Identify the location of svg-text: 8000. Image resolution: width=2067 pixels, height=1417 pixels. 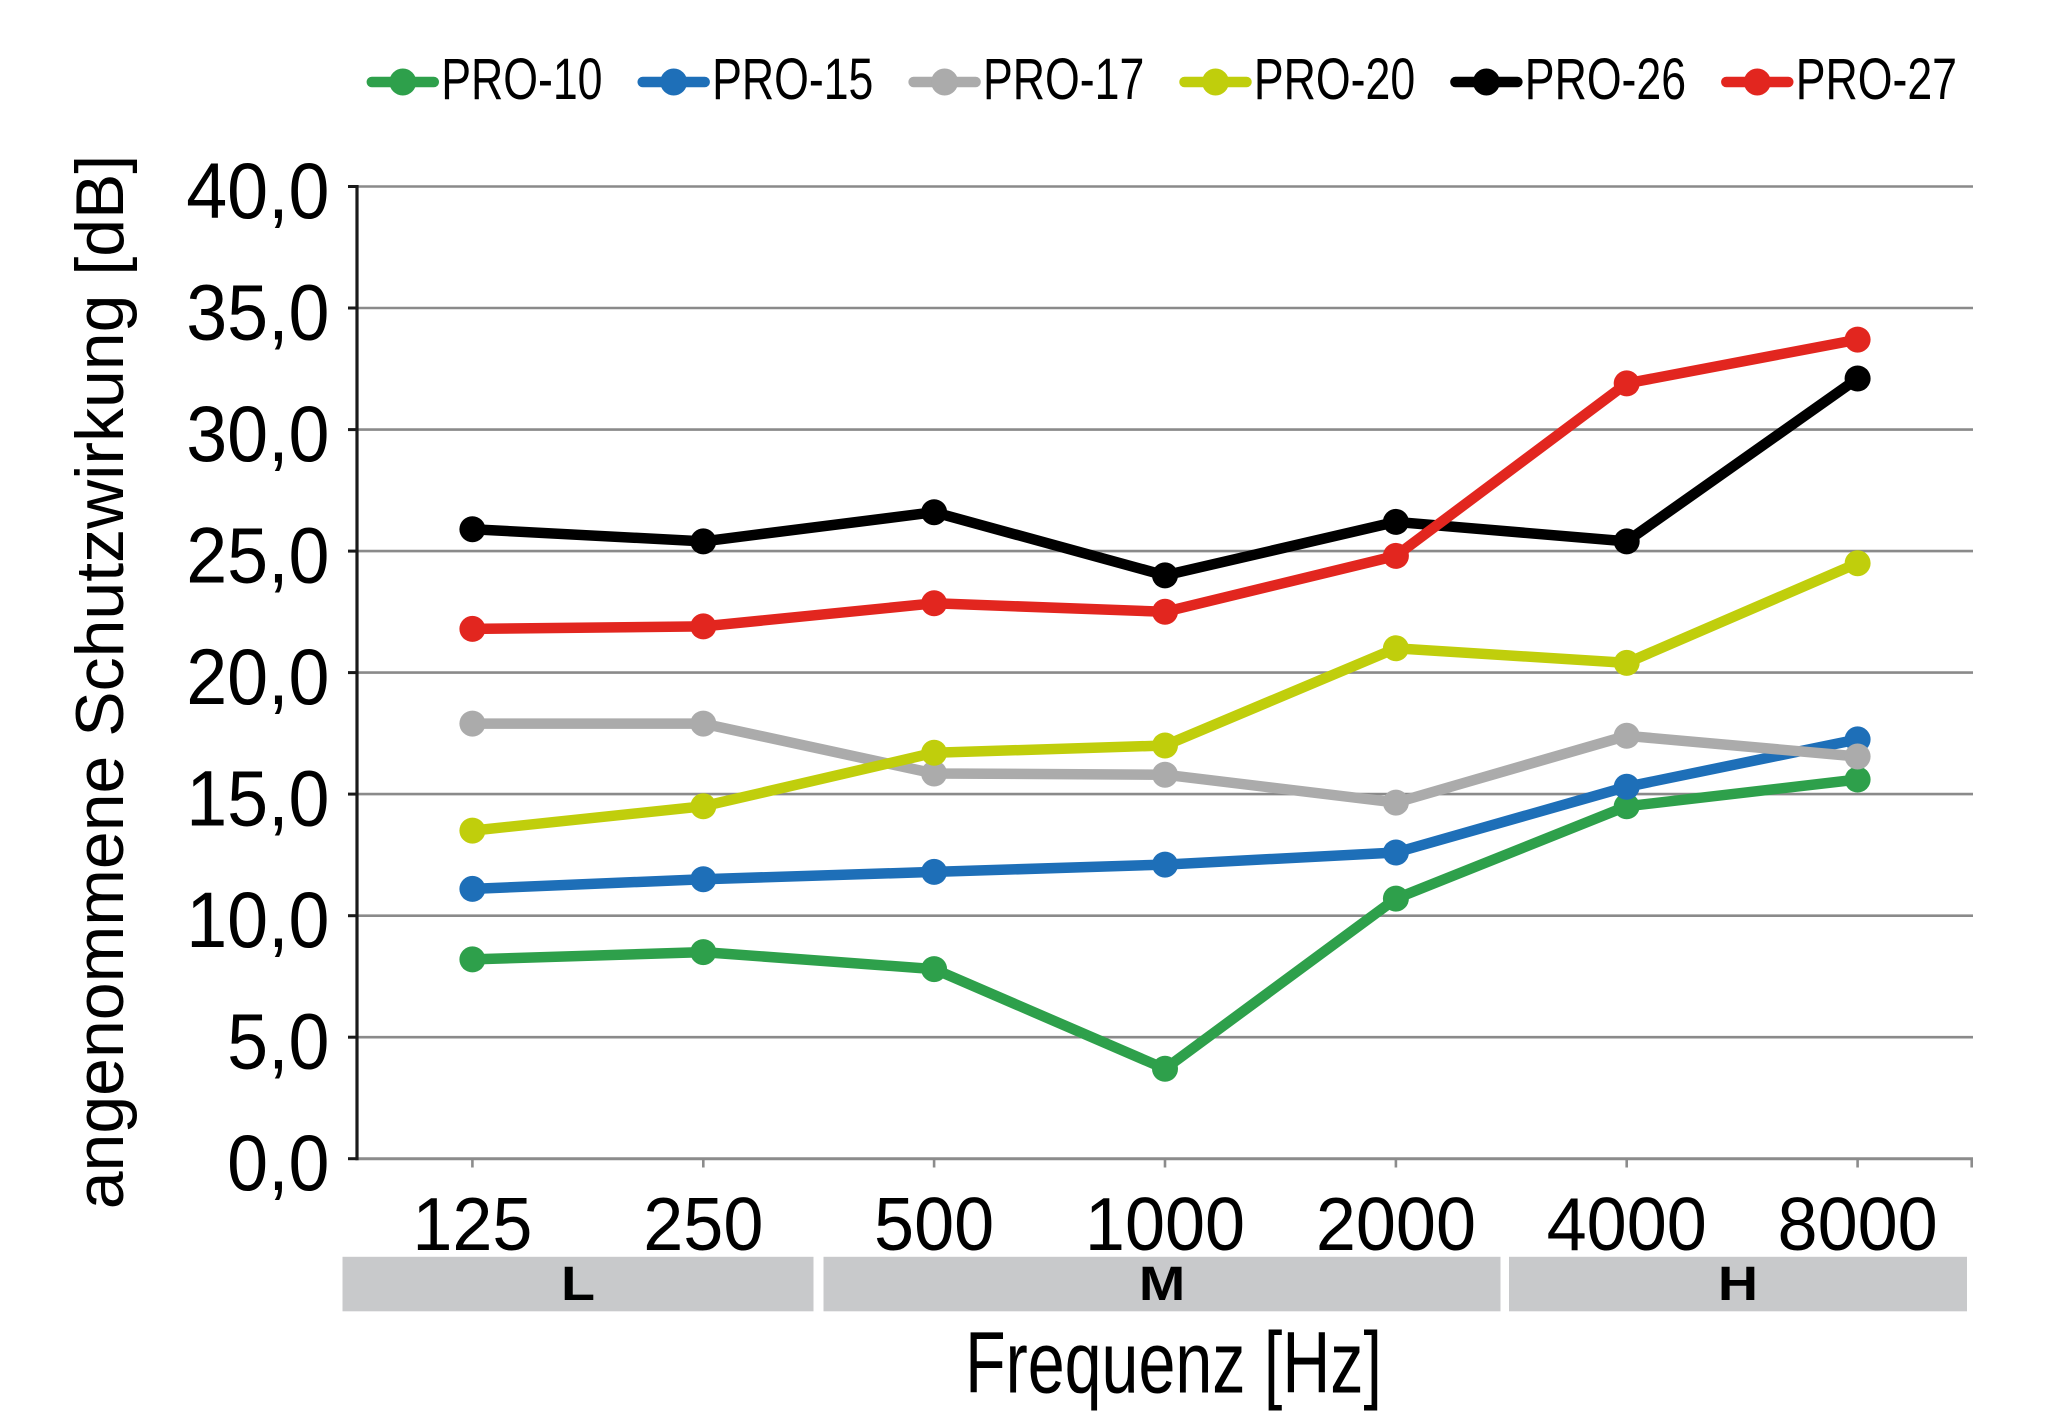
(1858, 1224).